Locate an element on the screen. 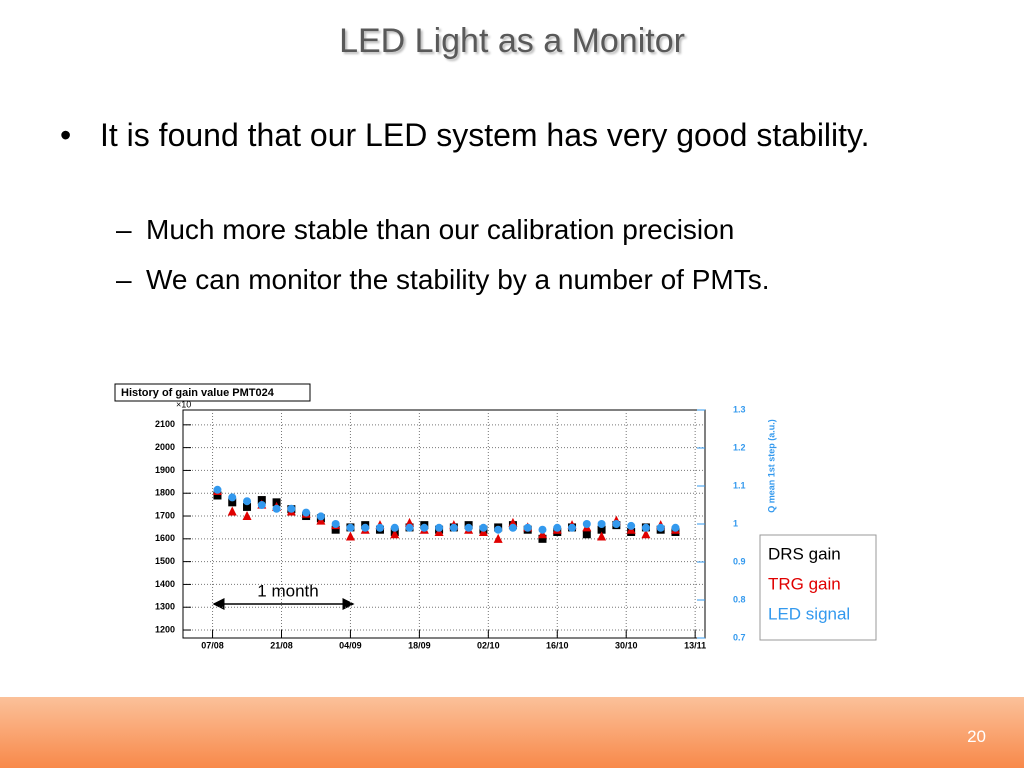  x-tick-label: 21/08 is located at coordinates (281, 645).